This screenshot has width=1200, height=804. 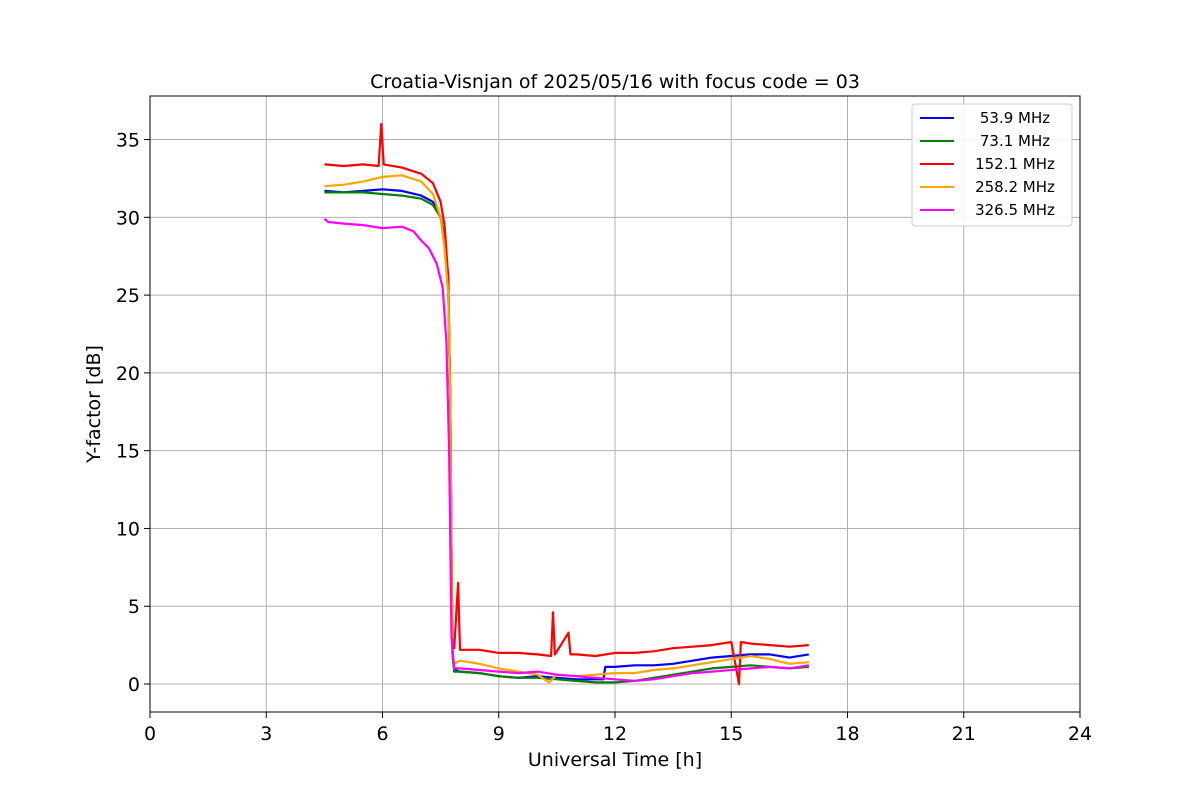 I want to click on legend-label: 258.2 MHz, so click(x=1015, y=187).